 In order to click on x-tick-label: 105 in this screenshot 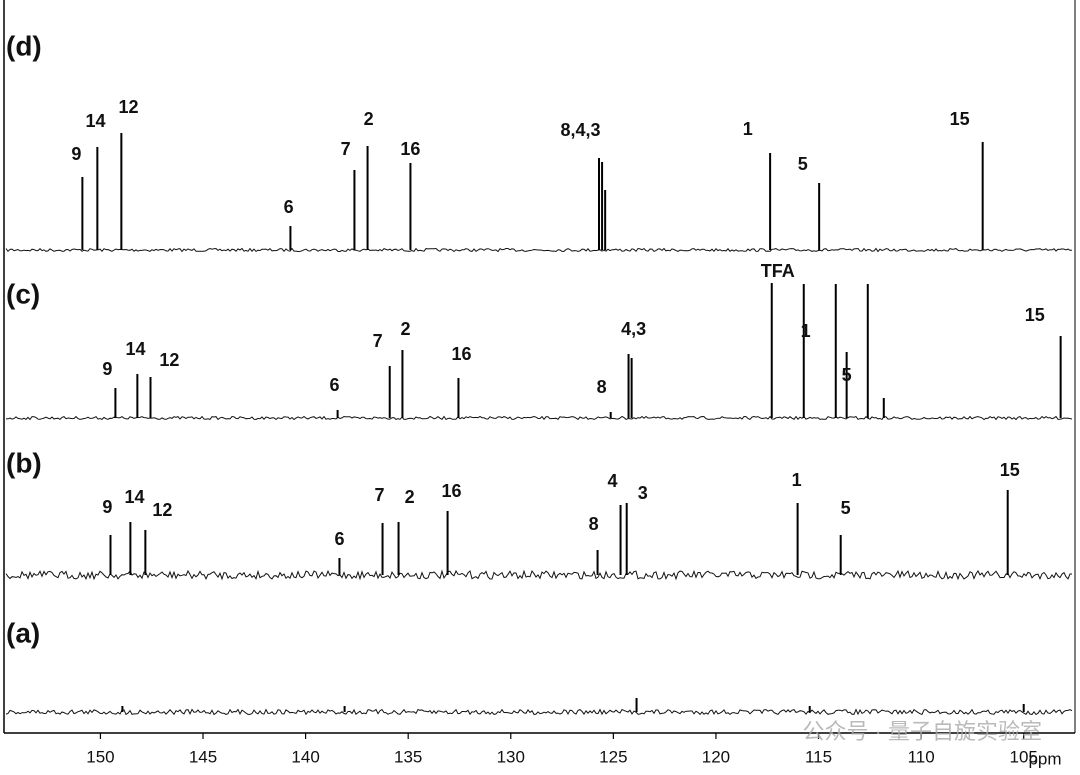, I will do `click(1024, 756)`.